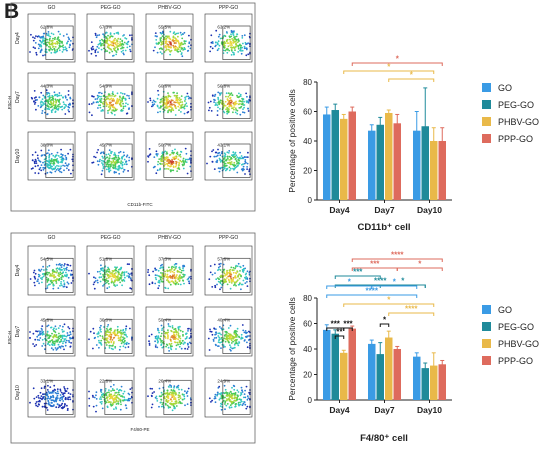 This screenshot has width=550, height=450. I want to click on bar-ppp-go, so click(397, 374).